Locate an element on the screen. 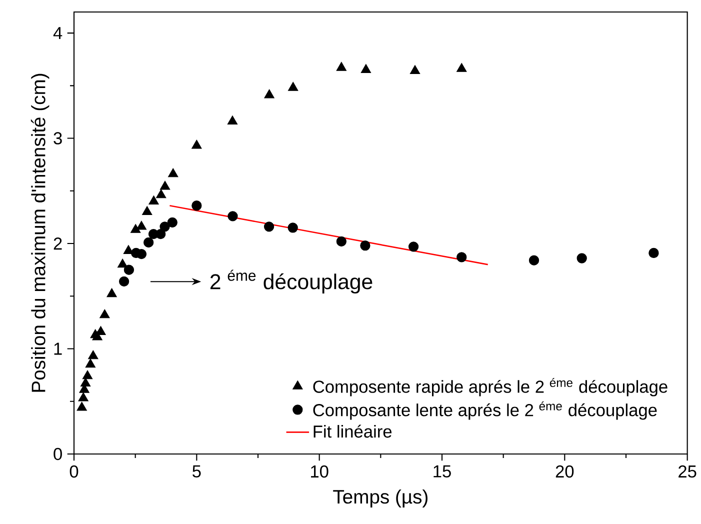 The image size is (701, 524). annotation: 2 $^{éme}$ découplage is located at coordinates (291, 282).